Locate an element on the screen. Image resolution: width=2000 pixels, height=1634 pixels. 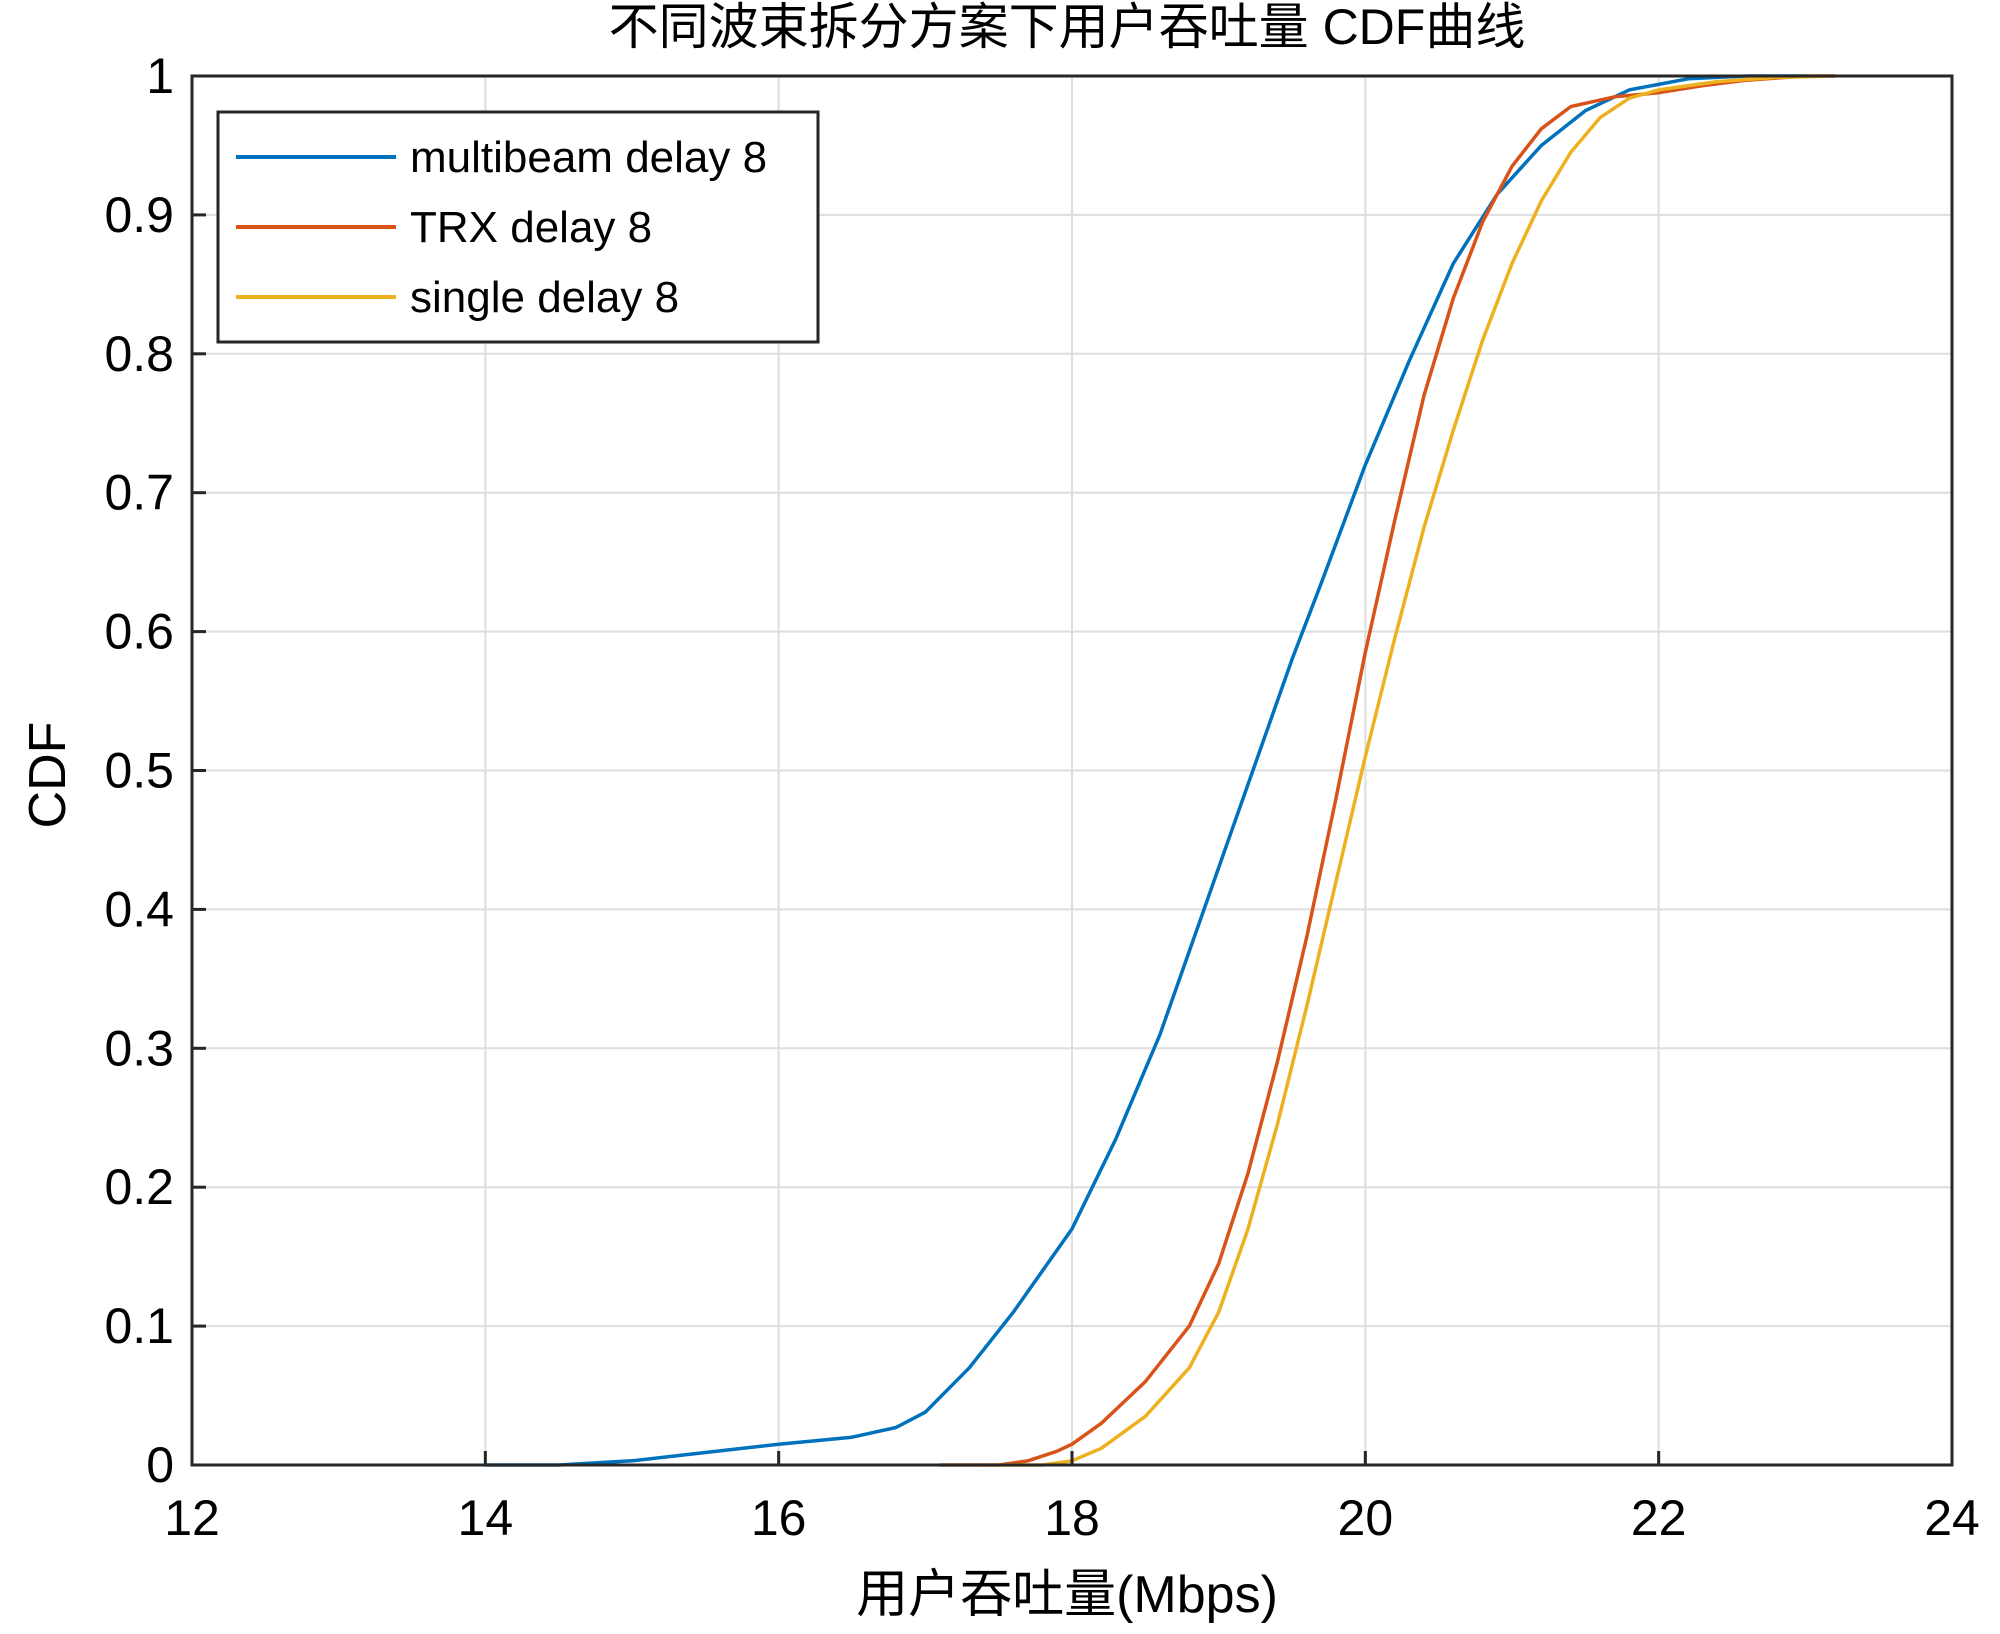
y-tick-label: 0.7 is located at coordinates (139, 493).